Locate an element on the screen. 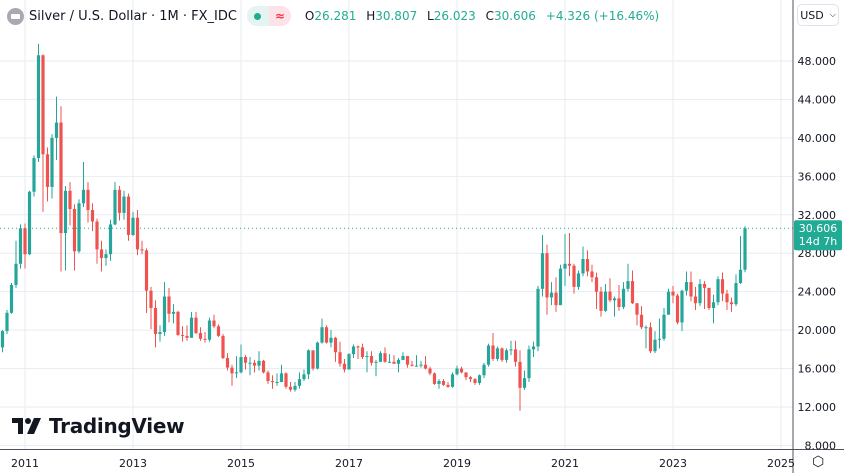 The width and height of the screenshot is (844, 473). time-axis: 2011 2013 2015 2017 2019 2021 2023 2025 is located at coordinates (403, 463).